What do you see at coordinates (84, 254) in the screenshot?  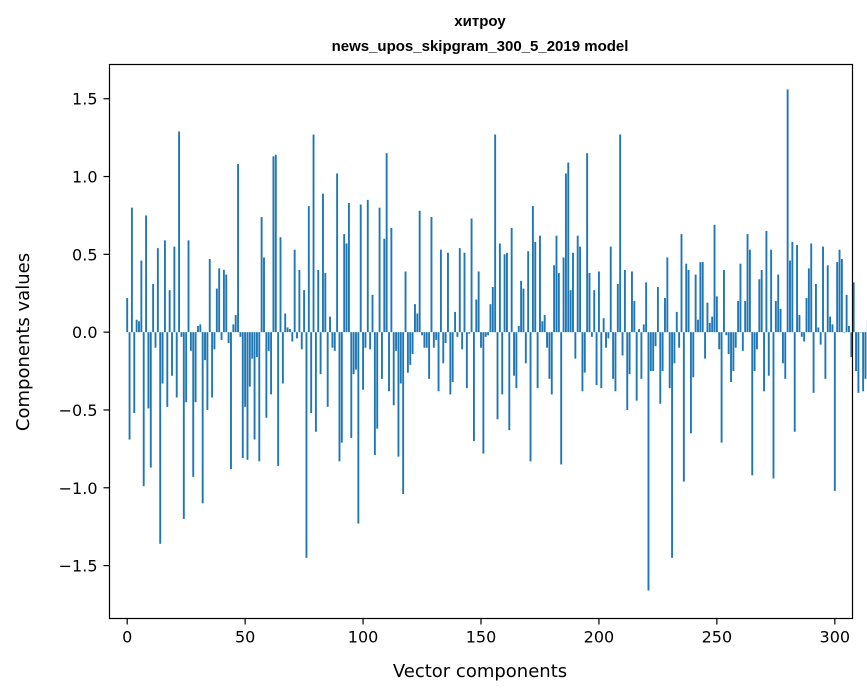 I see `y-tick-label: 0.5` at bounding box center [84, 254].